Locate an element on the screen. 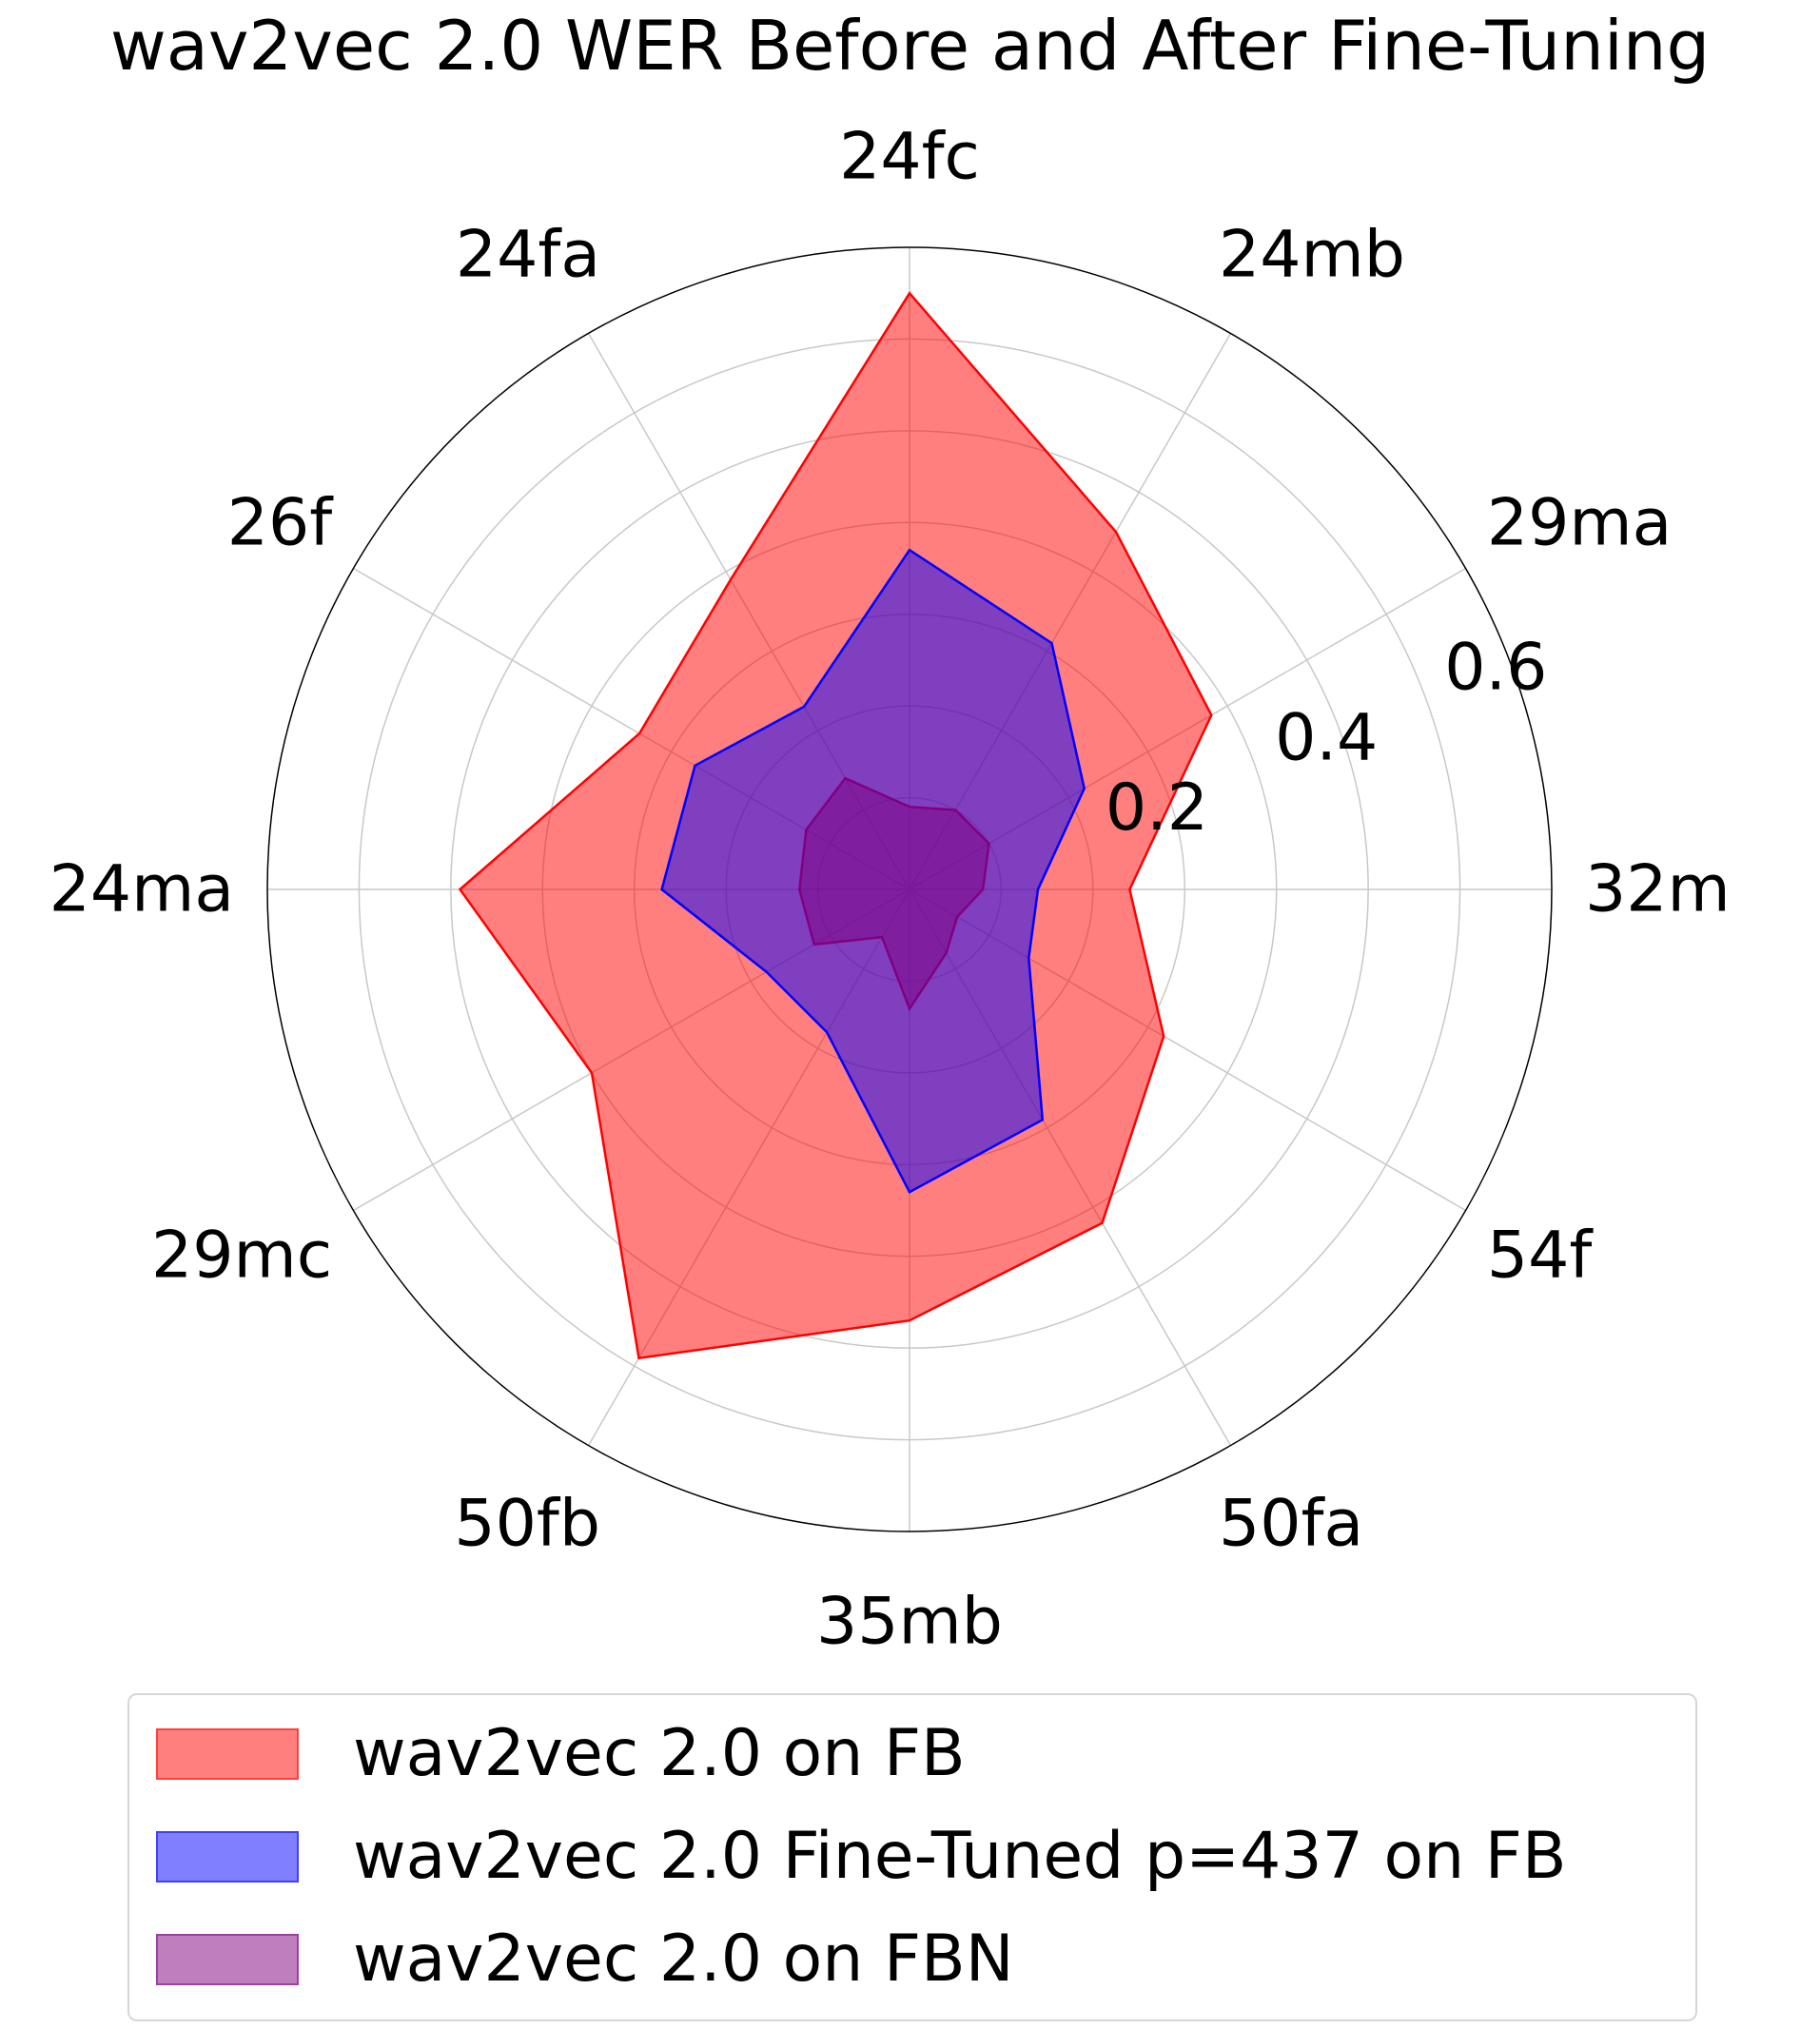  legend-item-fbn: wav2vec 2.0 on FBN is located at coordinates (912, 1960).